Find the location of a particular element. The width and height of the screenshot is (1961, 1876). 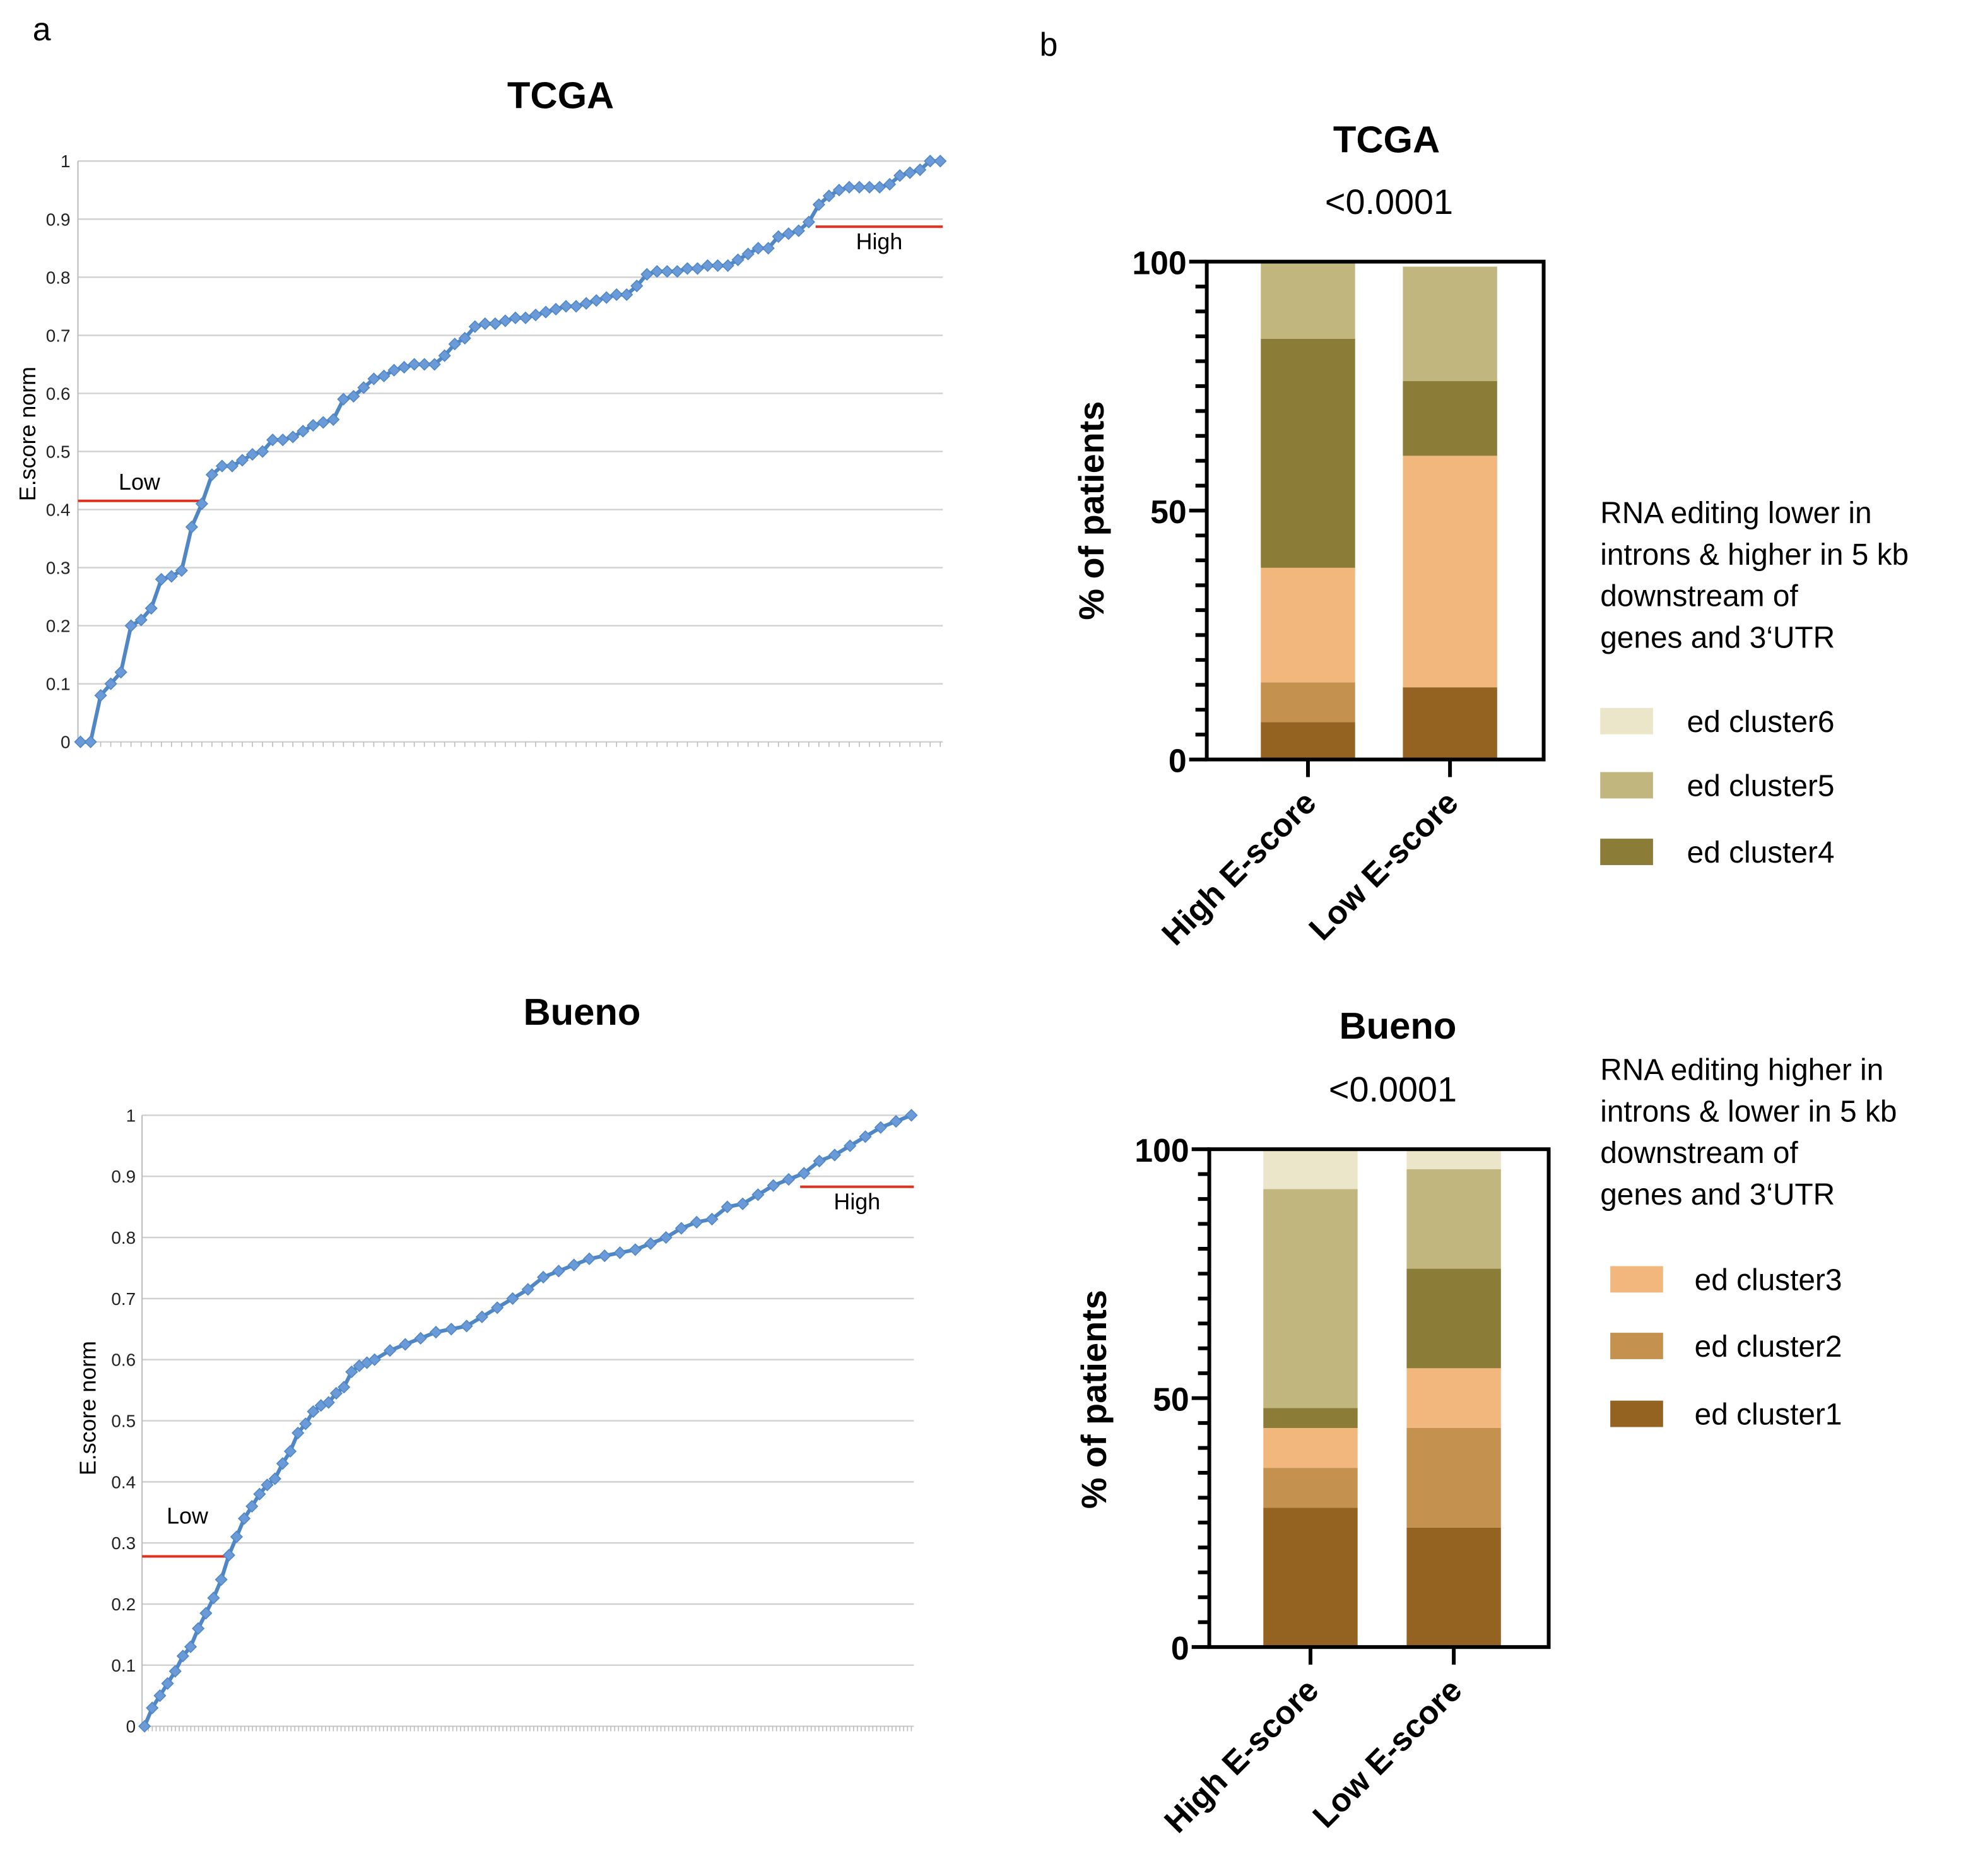

y-tick-label: 1 is located at coordinates (66, 161).